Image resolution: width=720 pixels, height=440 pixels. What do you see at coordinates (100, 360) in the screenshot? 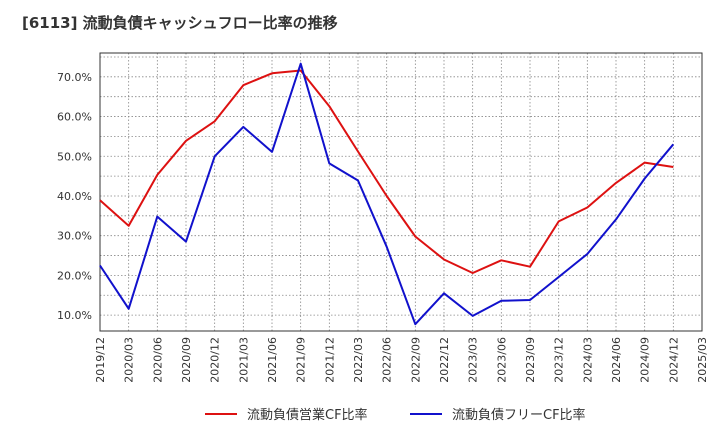
I see `x-tick-label: 2019/12` at bounding box center [100, 360].